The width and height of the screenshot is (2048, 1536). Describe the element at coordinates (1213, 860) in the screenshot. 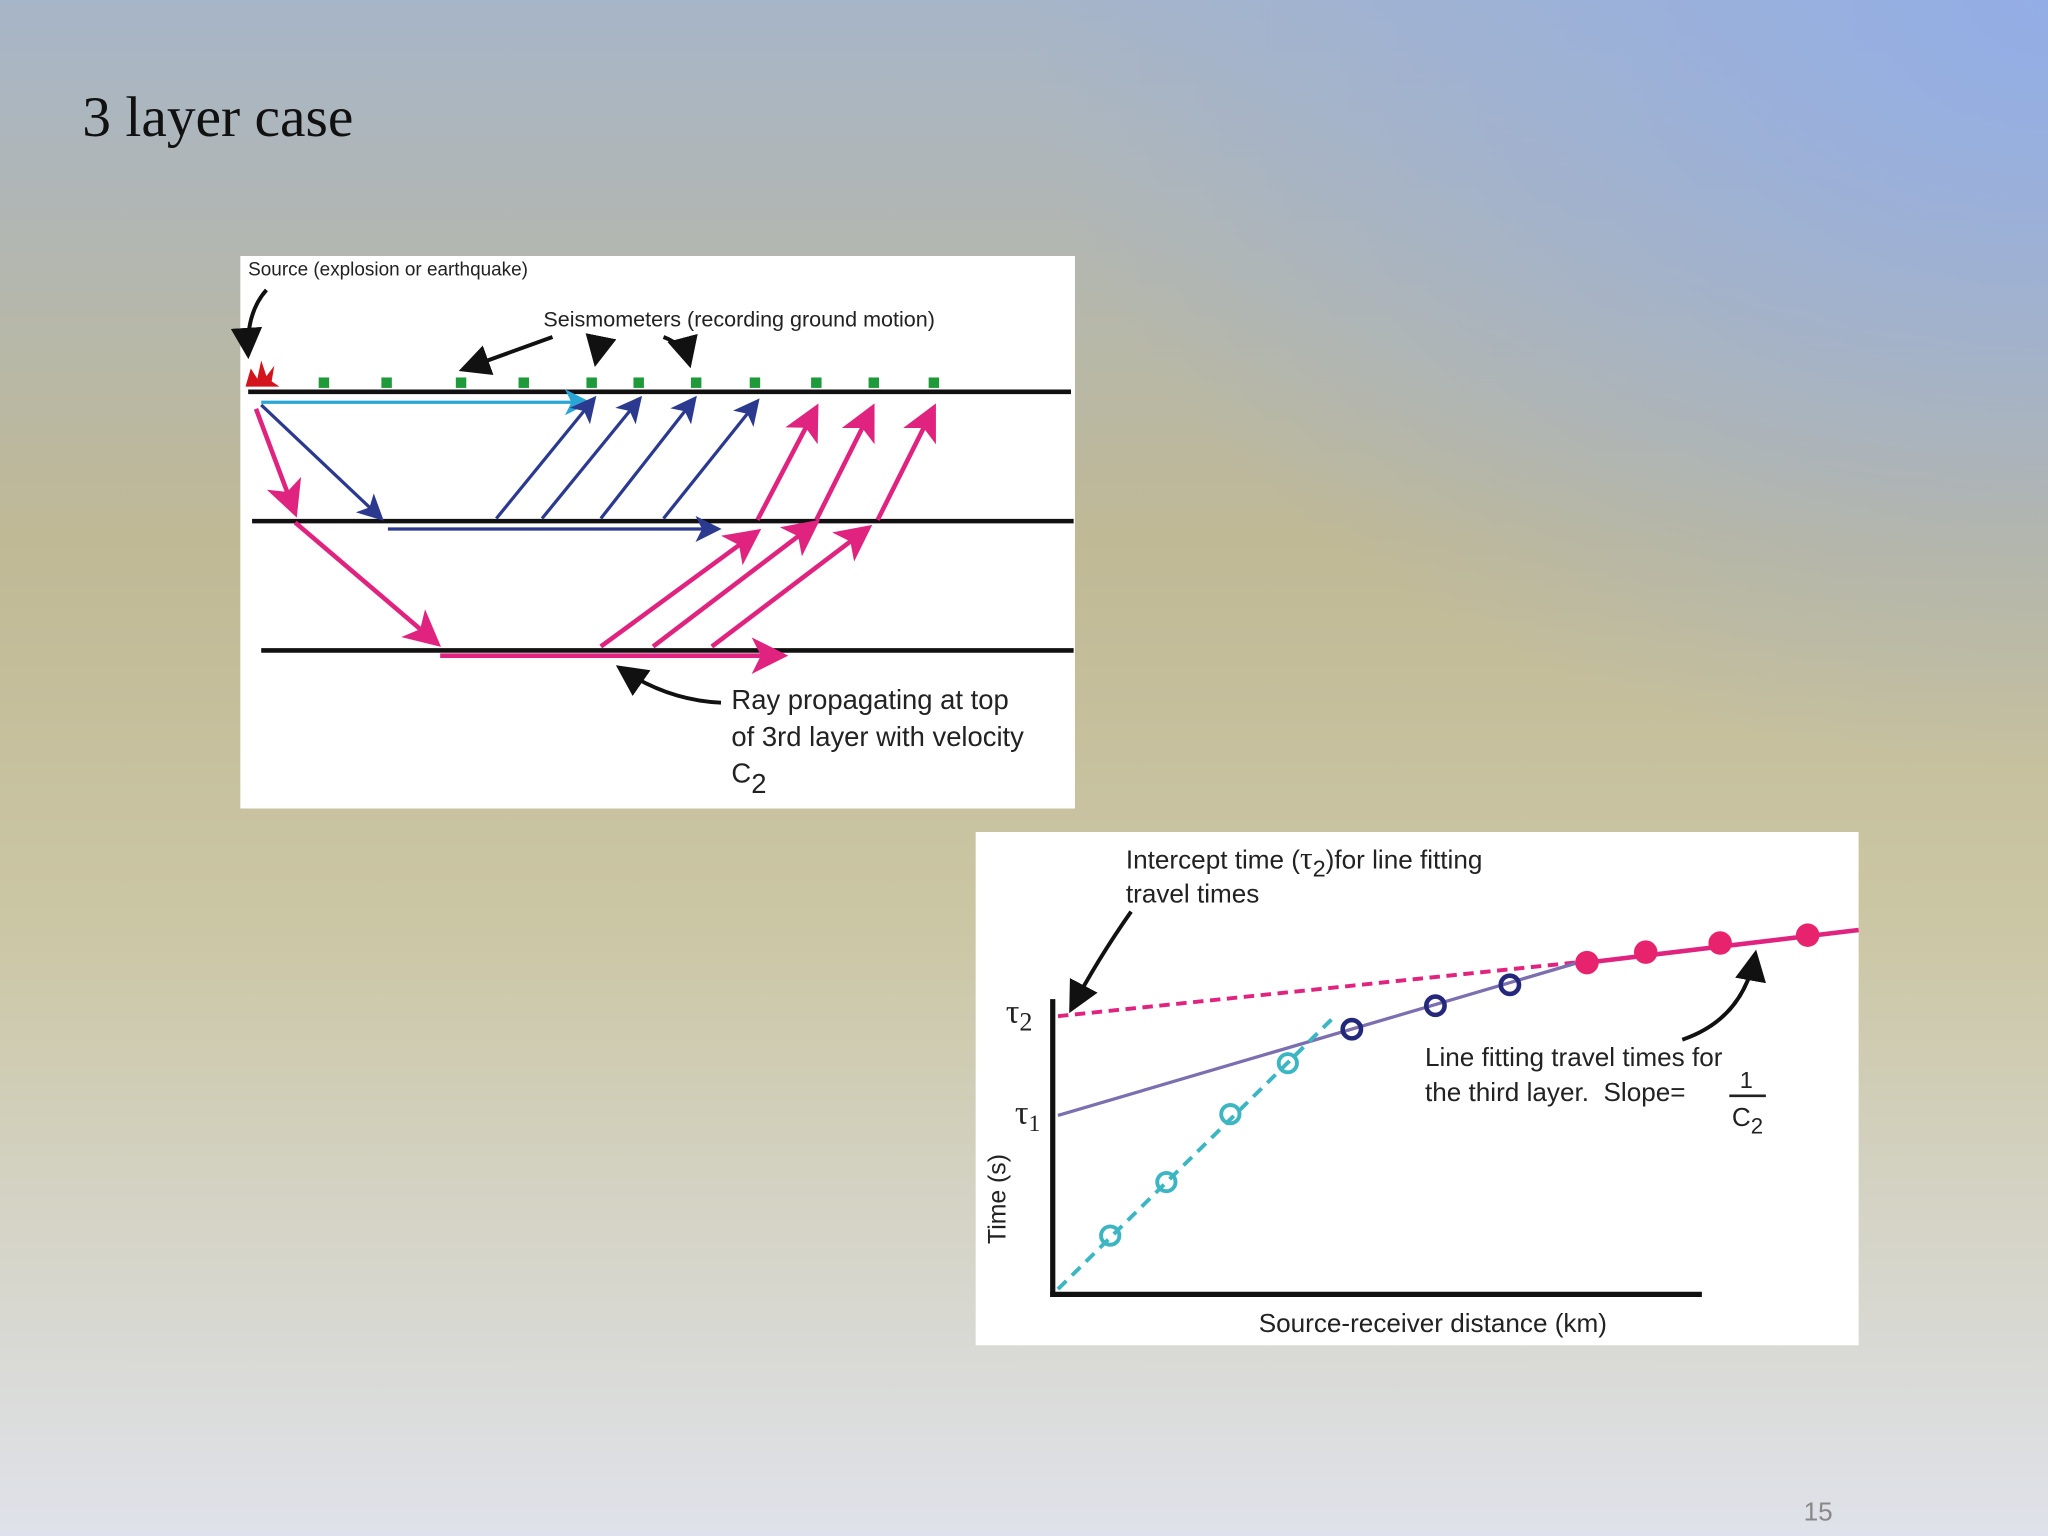

I see `text: Intercept time (` at that location.